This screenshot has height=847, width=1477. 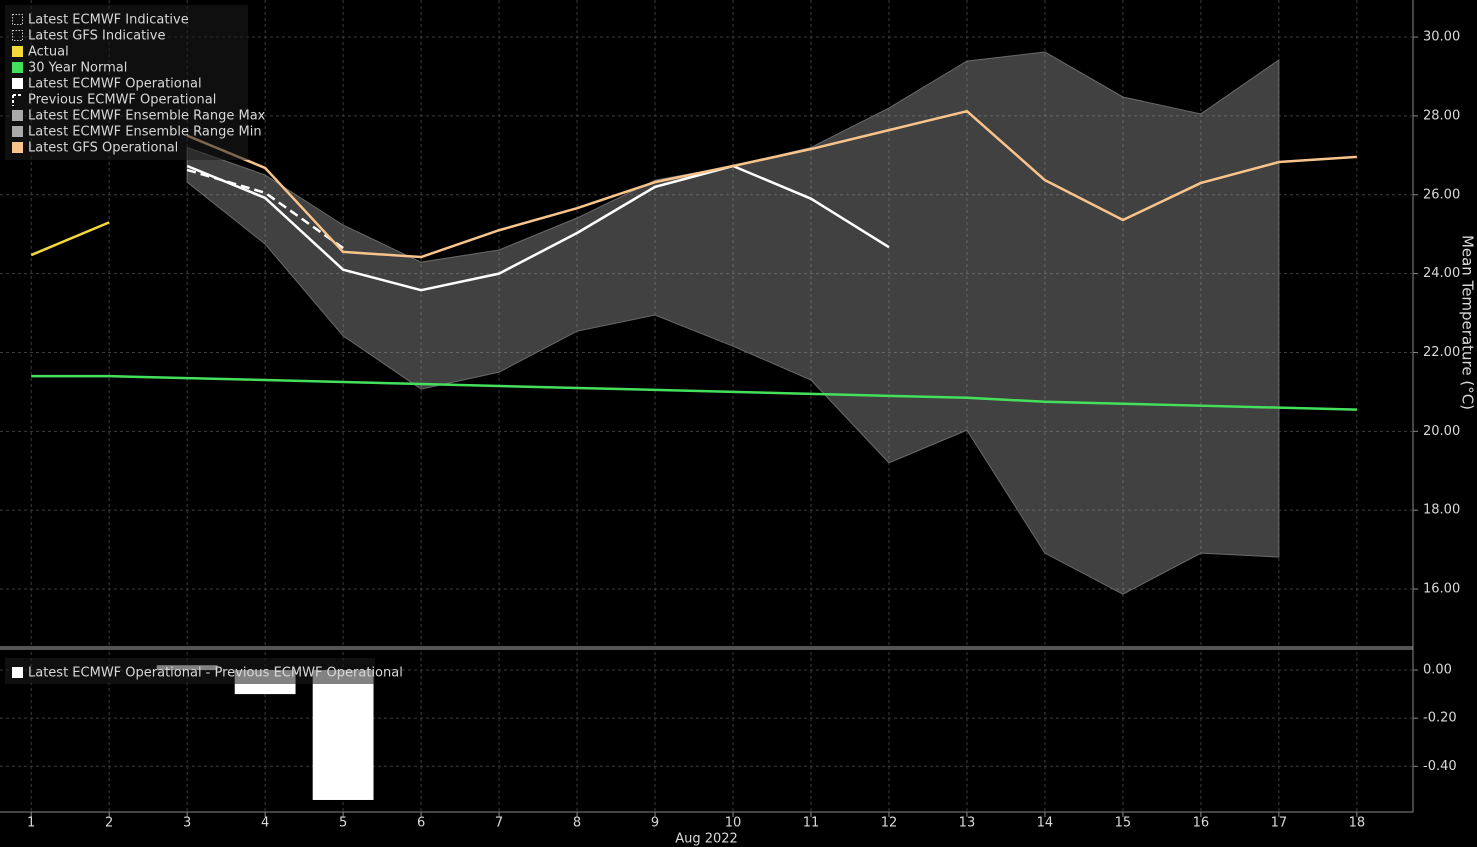 What do you see at coordinates (706, 648) in the screenshot?
I see `panel-divider` at bounding box center [706, 648].